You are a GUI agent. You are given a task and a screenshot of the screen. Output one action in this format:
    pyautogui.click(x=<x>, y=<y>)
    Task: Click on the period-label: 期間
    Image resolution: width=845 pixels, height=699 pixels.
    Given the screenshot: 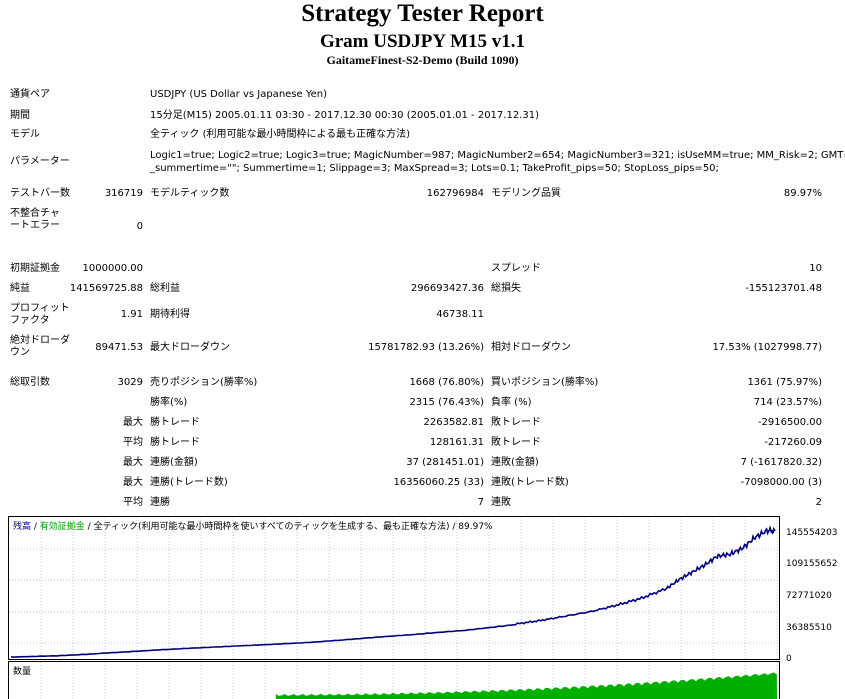 What is the action you would take?
    pyautogui.click(x=20, y=115)
    